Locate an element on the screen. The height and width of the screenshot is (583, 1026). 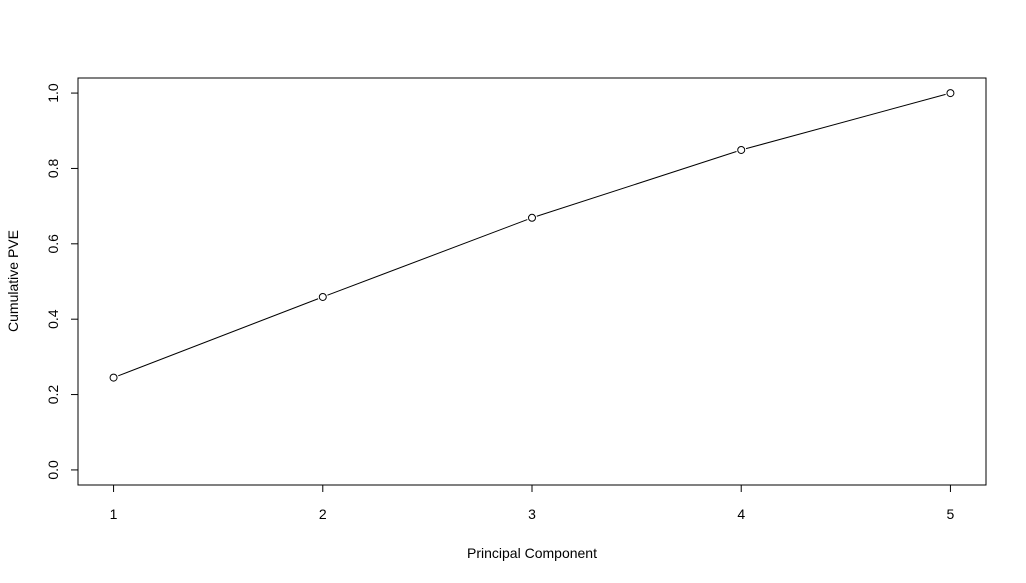
y-tick-label: 0.8 is located at coordinates (53, 169).